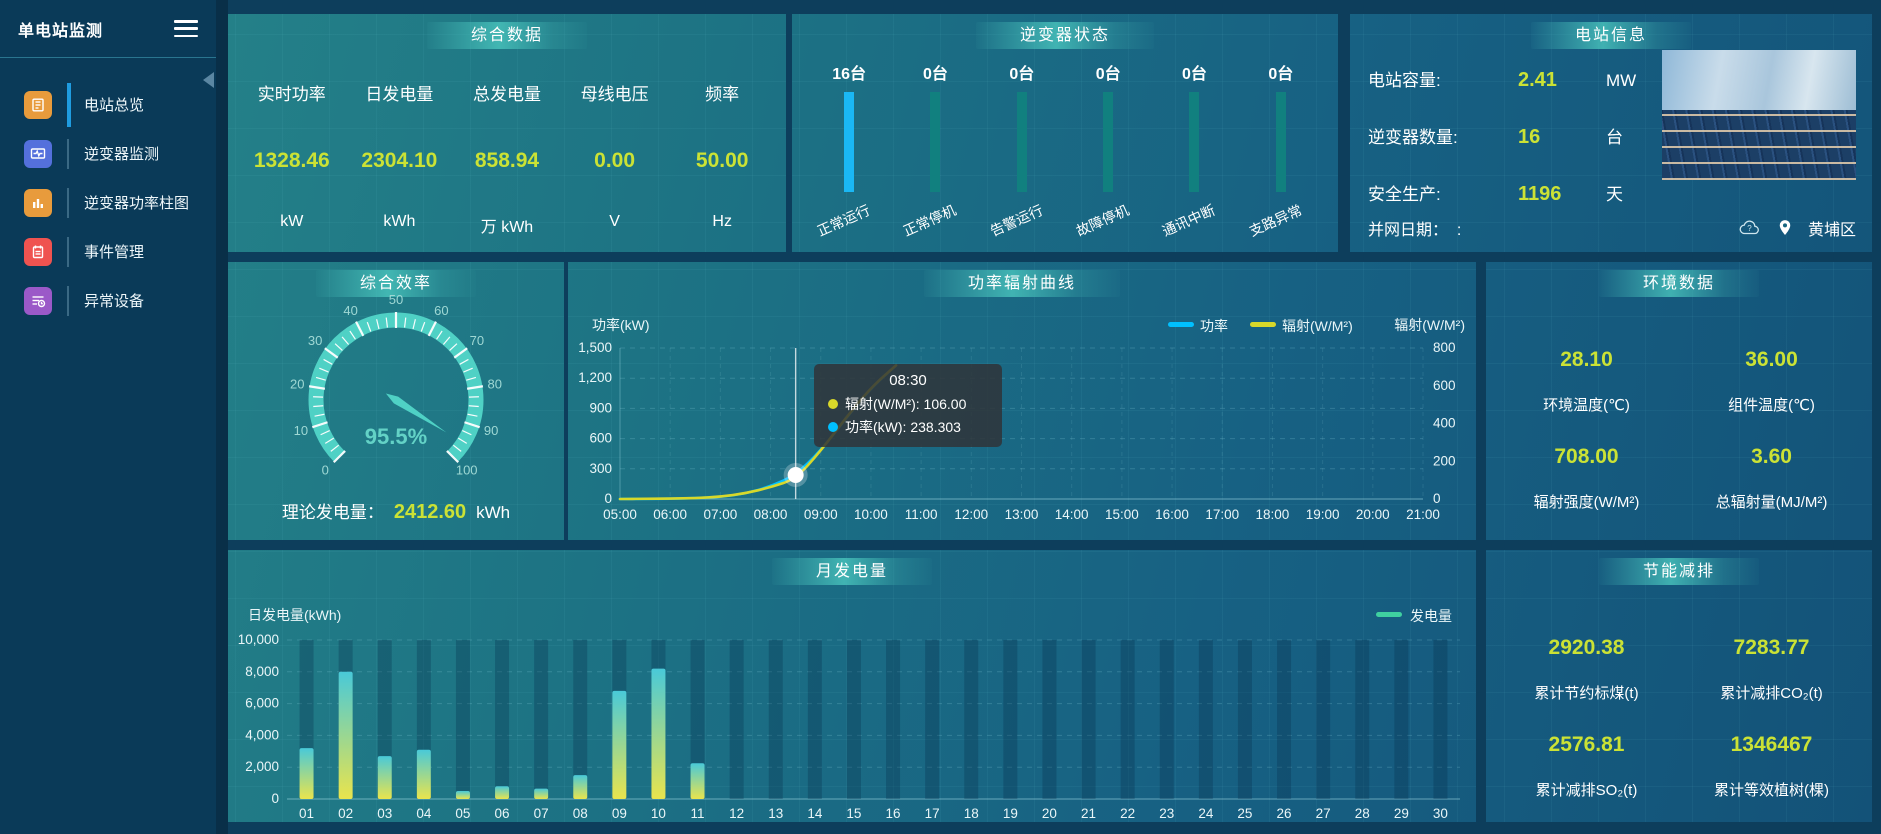 This screenshot has width=1881, height=834. Describe the element at coordinates (1785, 228) in the screenshot. I see `location-pin-icon` at that location.